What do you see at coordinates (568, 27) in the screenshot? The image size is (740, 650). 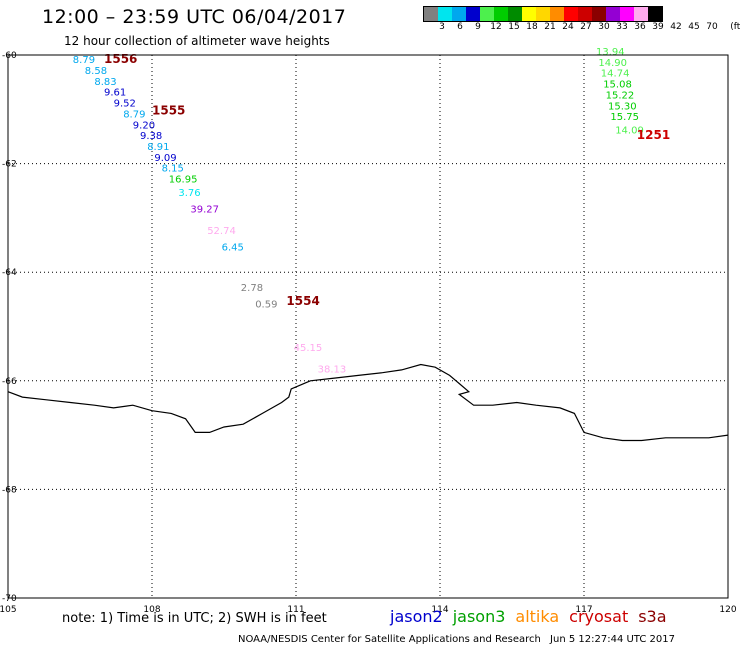 I see `color-scale-label: 24` at bounding box center [568, 27].